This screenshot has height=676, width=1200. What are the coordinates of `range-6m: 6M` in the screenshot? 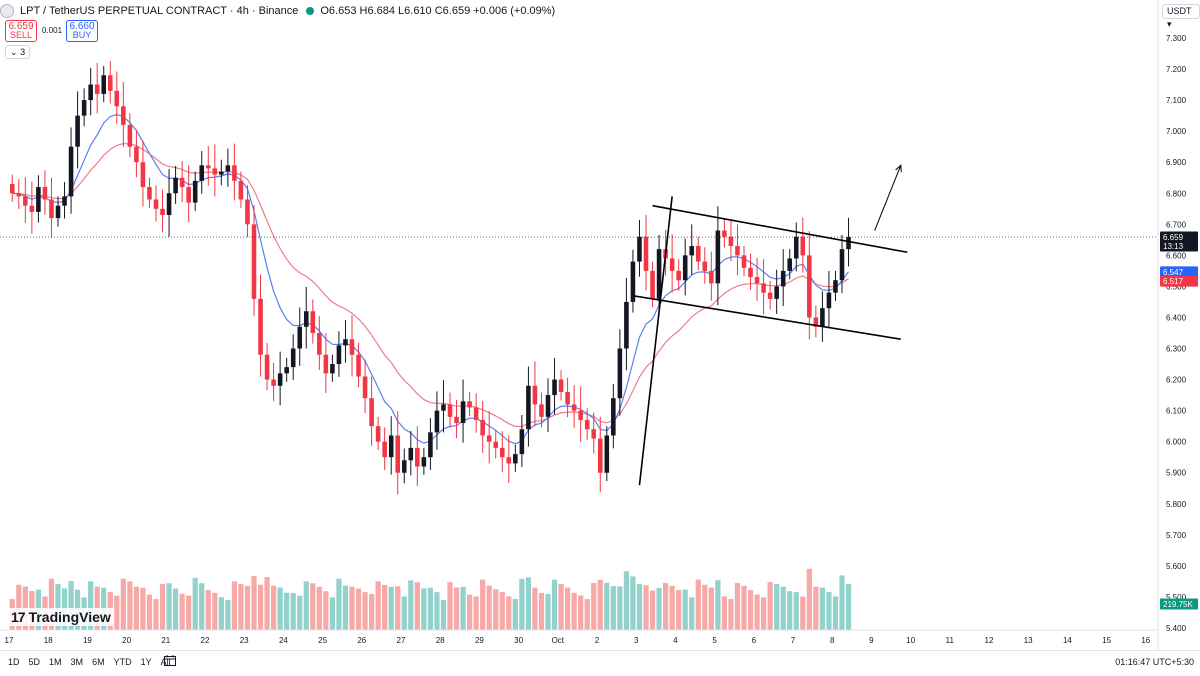 It's located at (98, 662).